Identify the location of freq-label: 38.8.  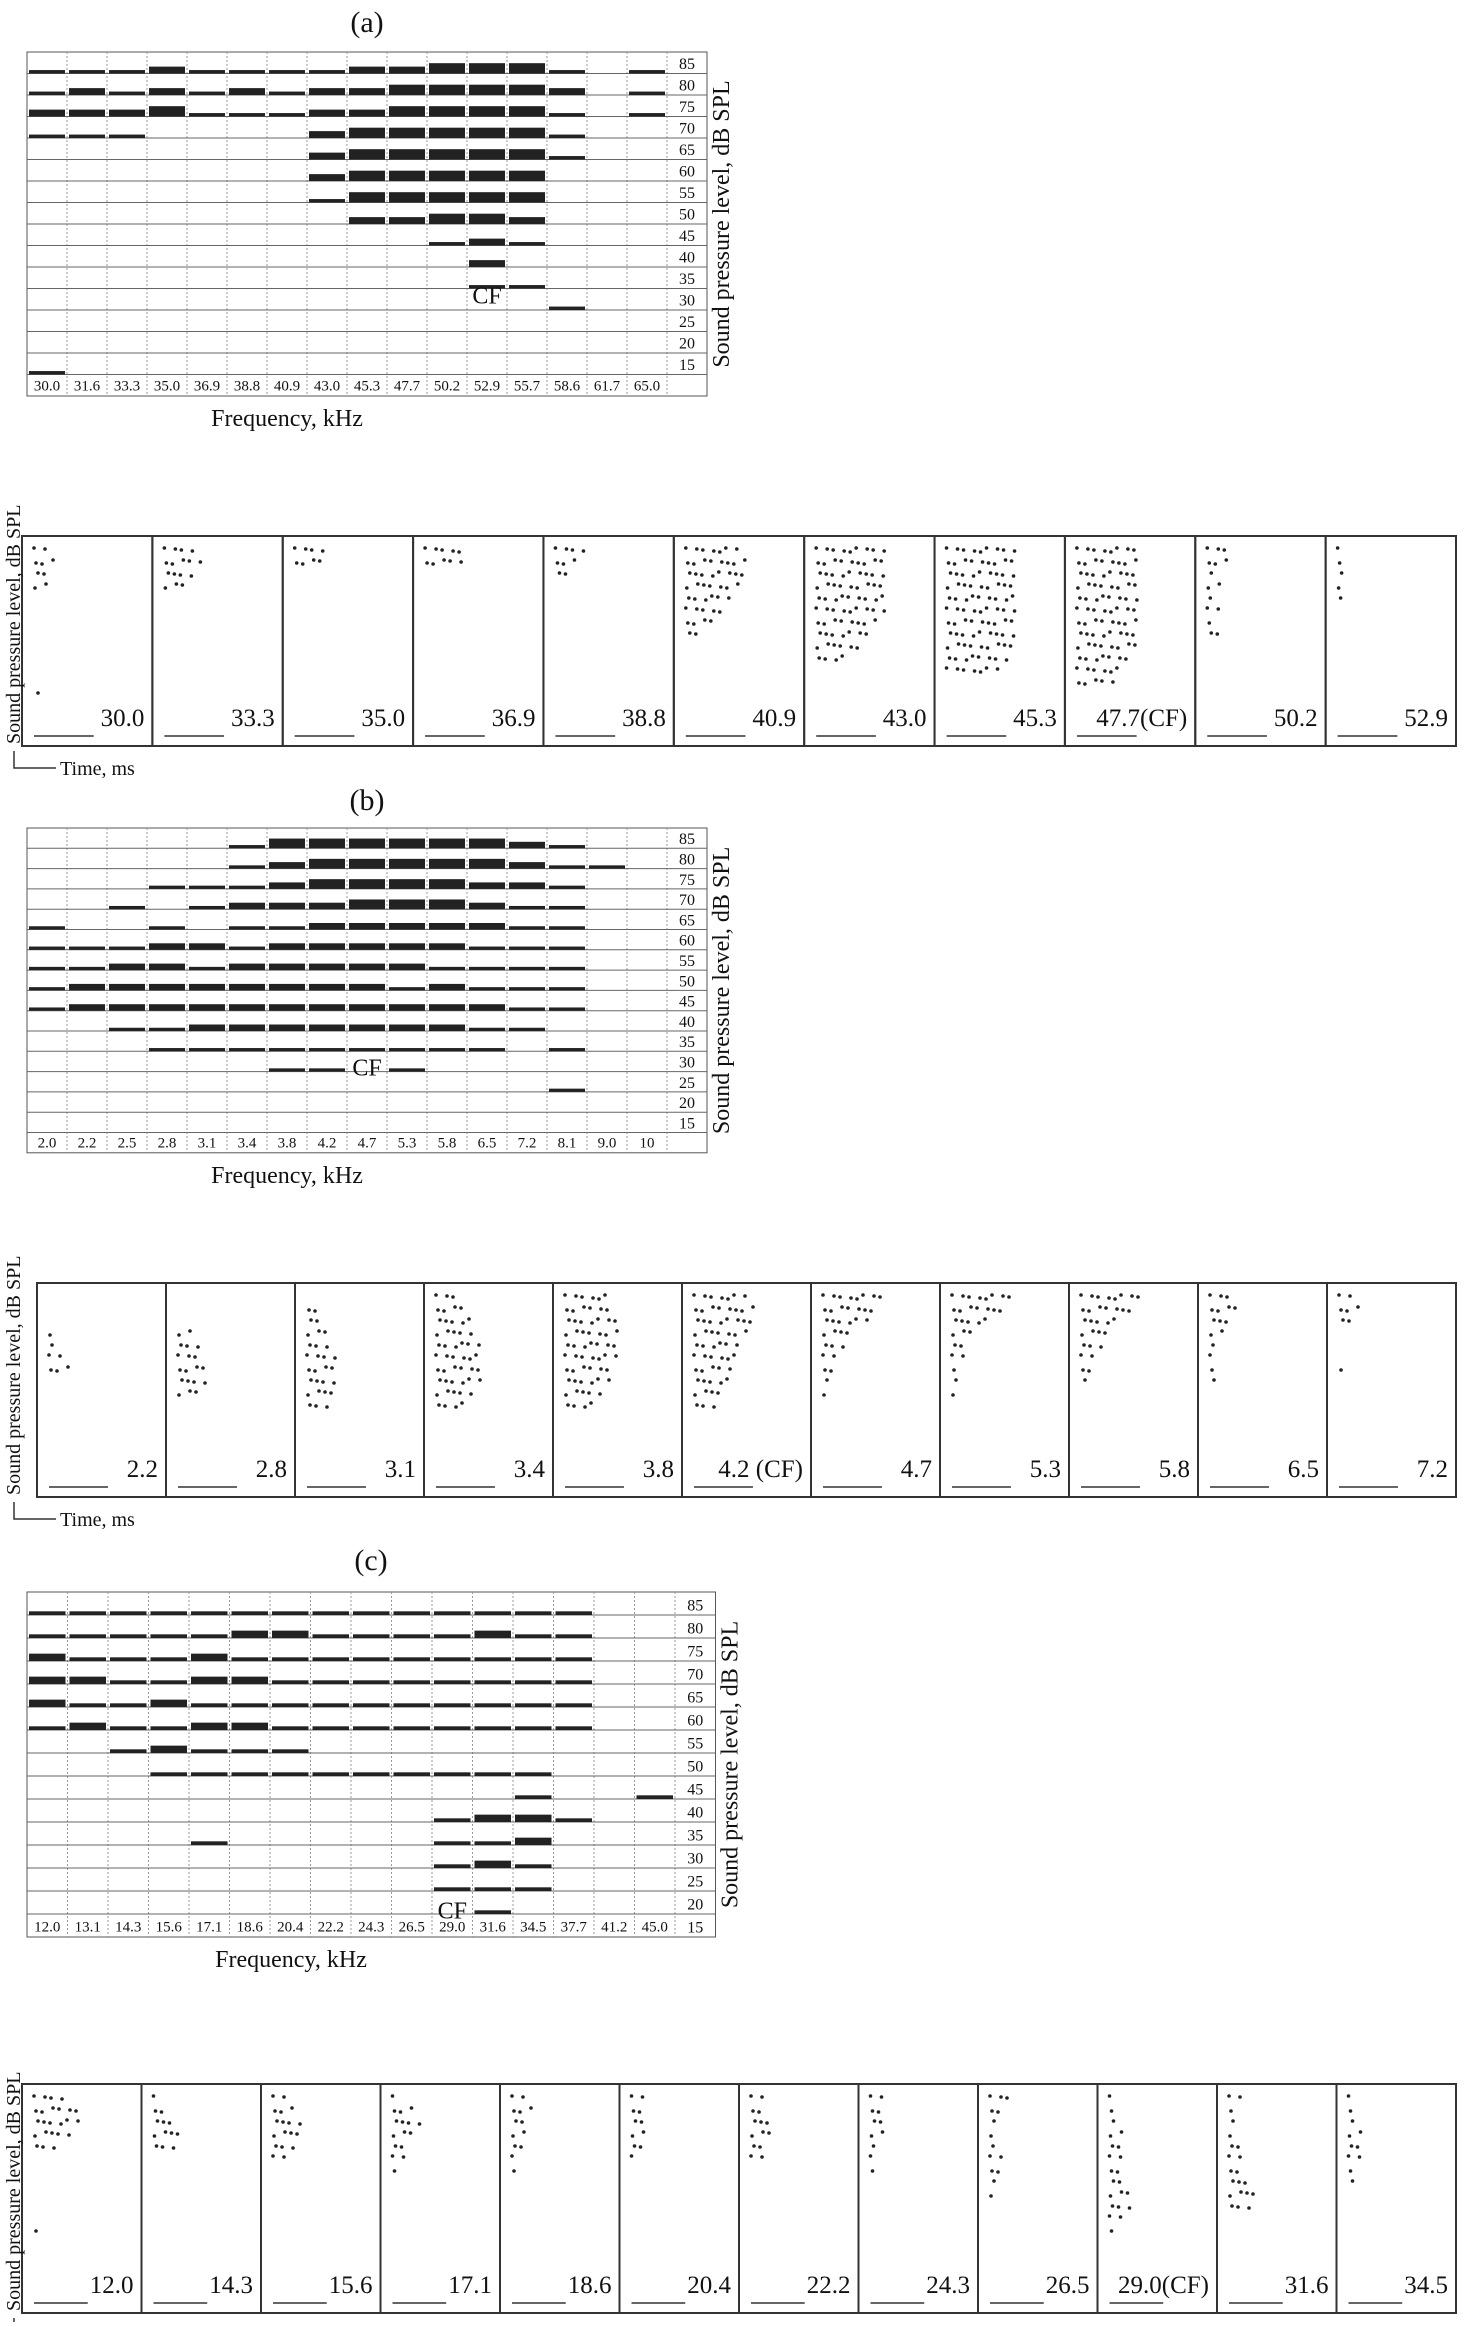
(247, 387).